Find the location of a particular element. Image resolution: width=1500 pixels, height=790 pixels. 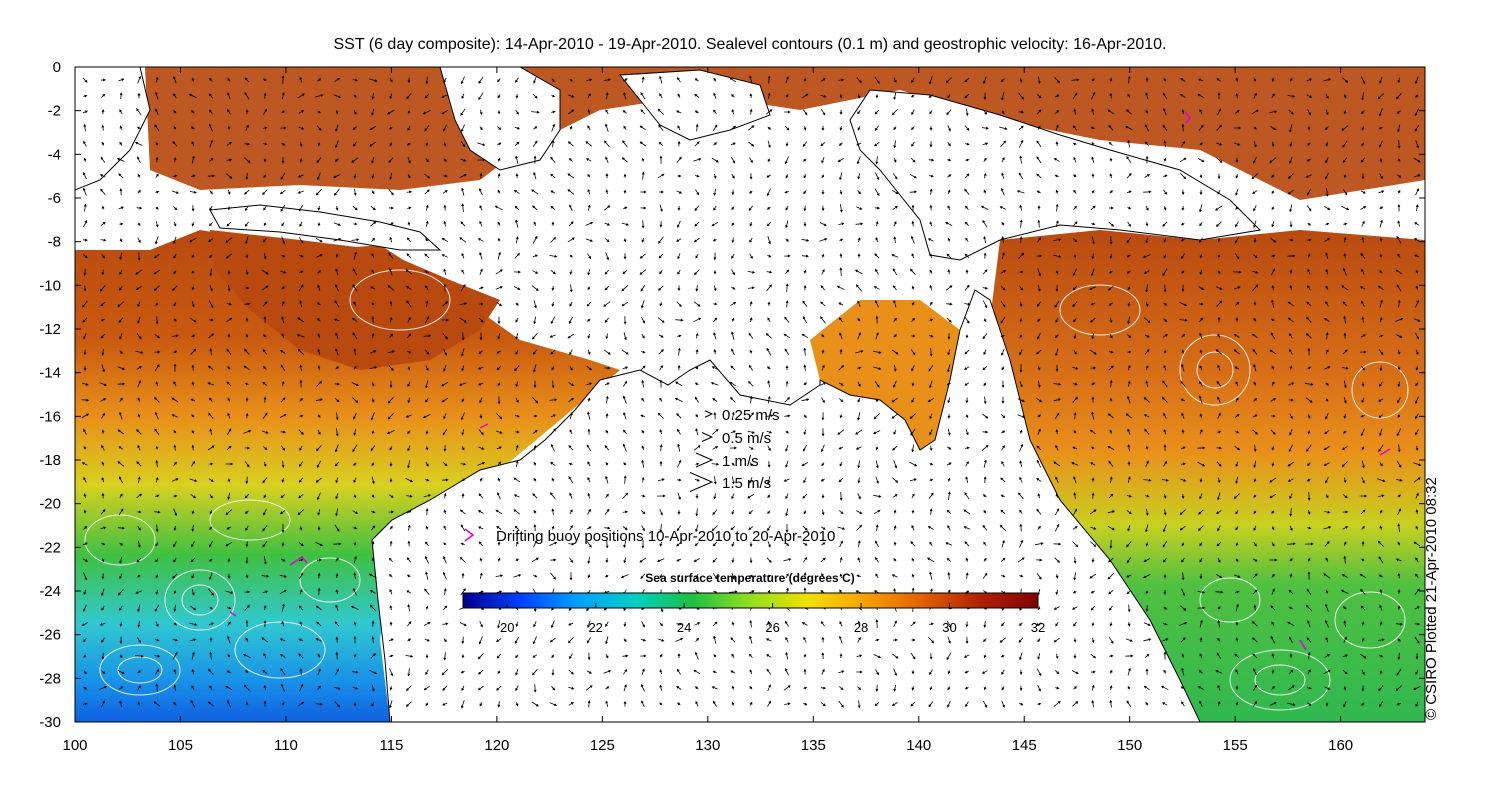

y-tick-label: -26 is located at coordinates (50, 635).